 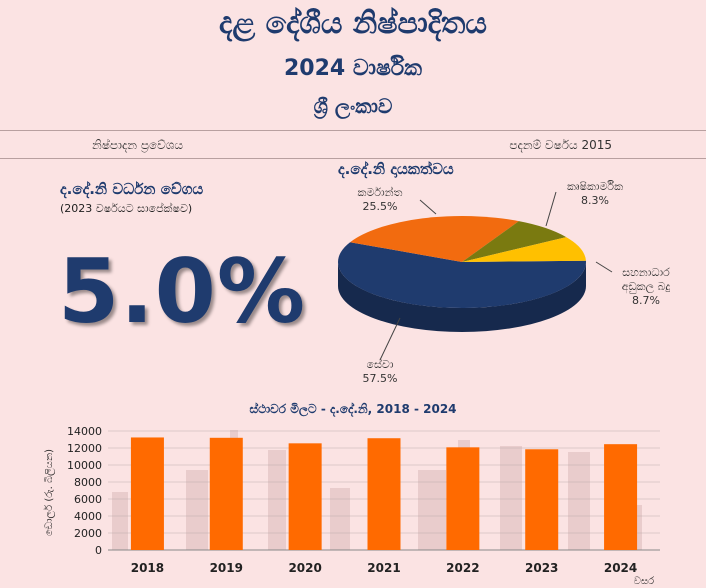 What do you see at coordinates (384, 494) in the screenshot?
I see `bar-2021` at bounding box center [384, 494].